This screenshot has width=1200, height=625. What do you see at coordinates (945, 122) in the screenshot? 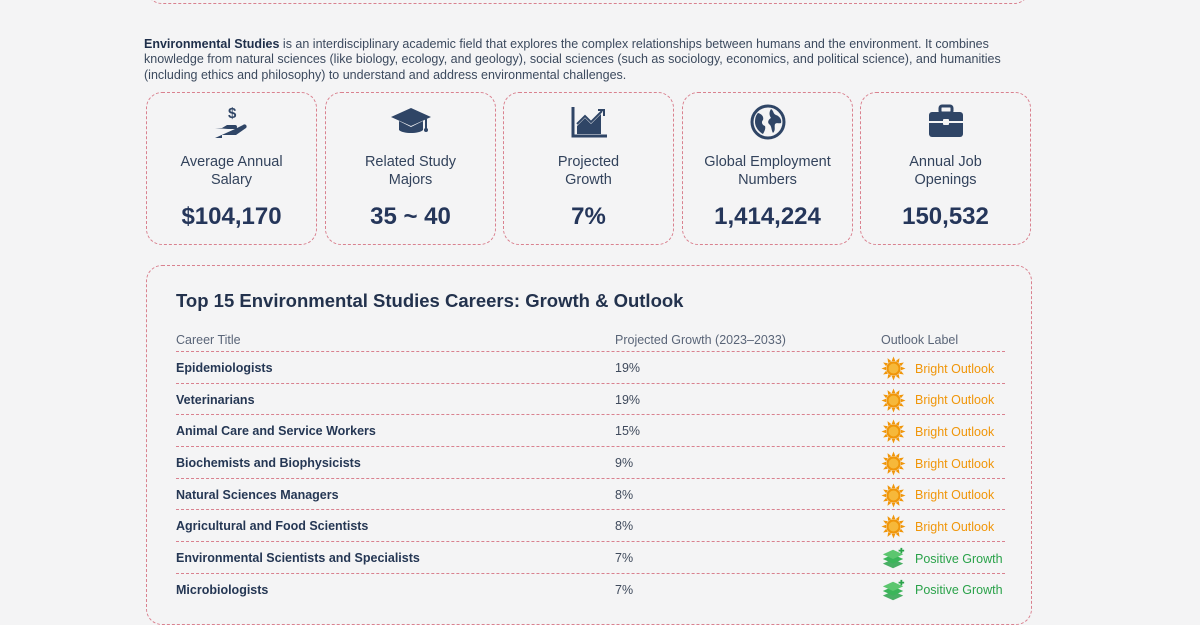
I see `briefcase-icon` at bounding box center [945, 122].